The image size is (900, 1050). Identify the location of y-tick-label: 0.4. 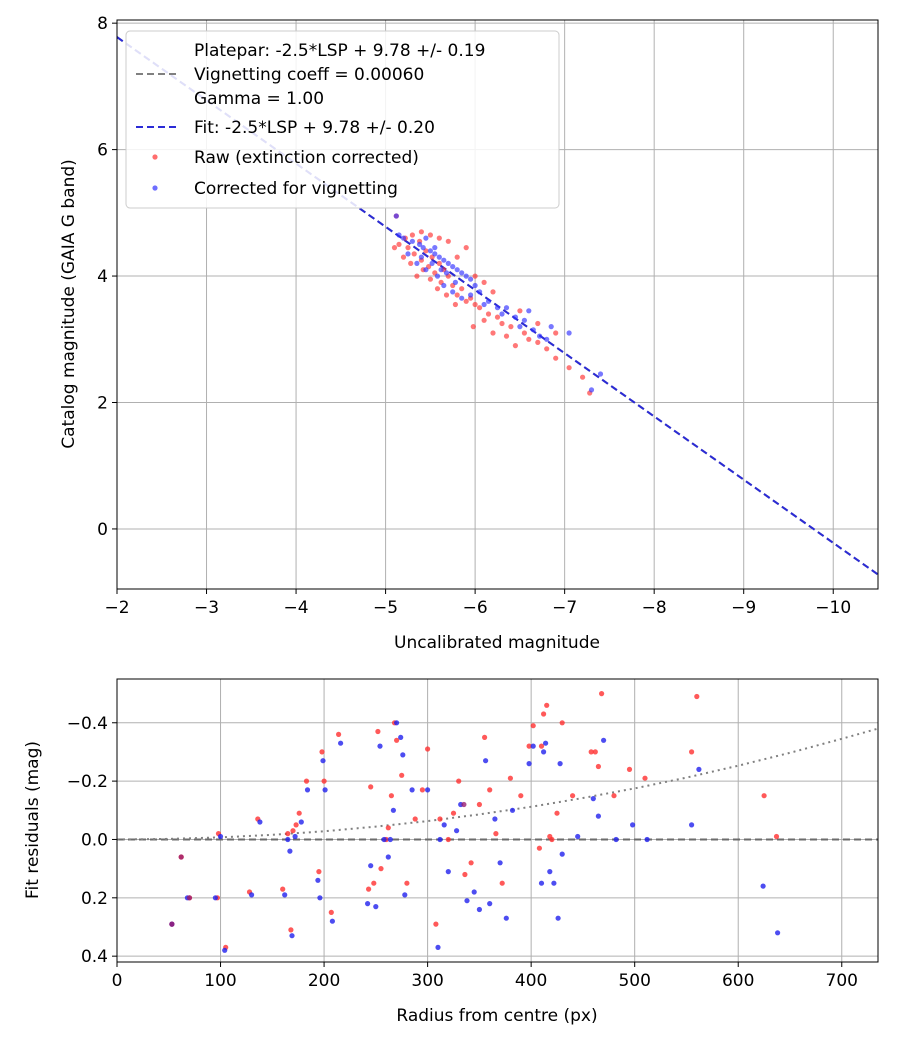
(94, 957).